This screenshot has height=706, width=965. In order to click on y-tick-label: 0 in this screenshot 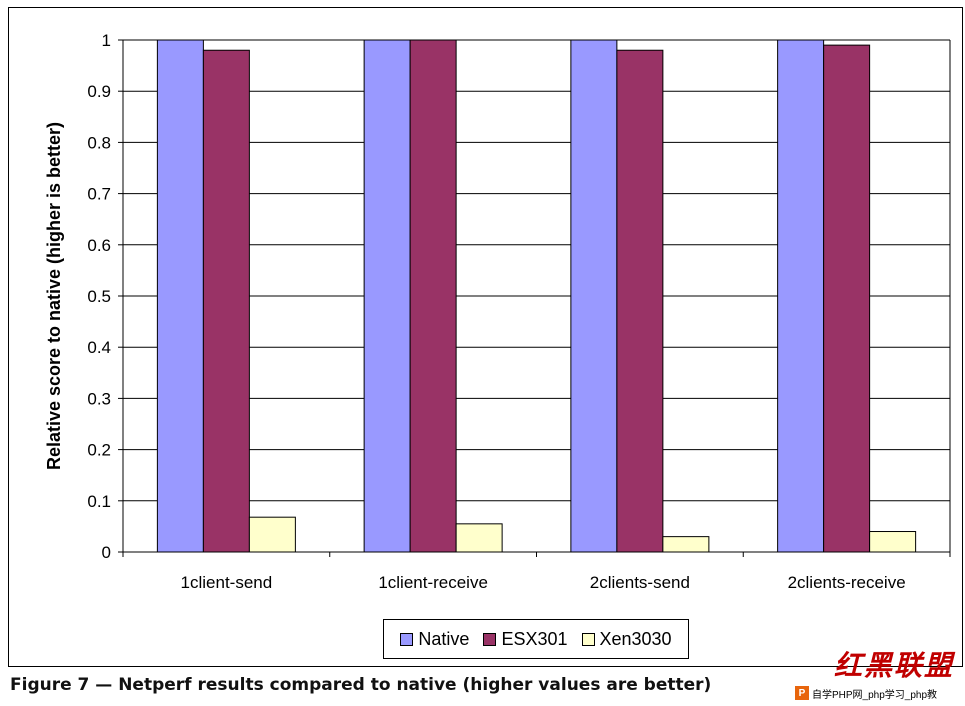, I will do `click(106, 552)`.